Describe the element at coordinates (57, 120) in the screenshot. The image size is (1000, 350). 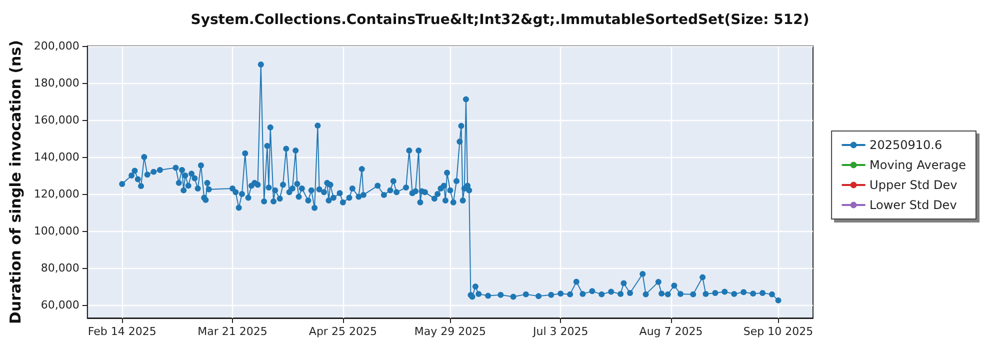
I see `y-tick-label: 160,000` at that location.